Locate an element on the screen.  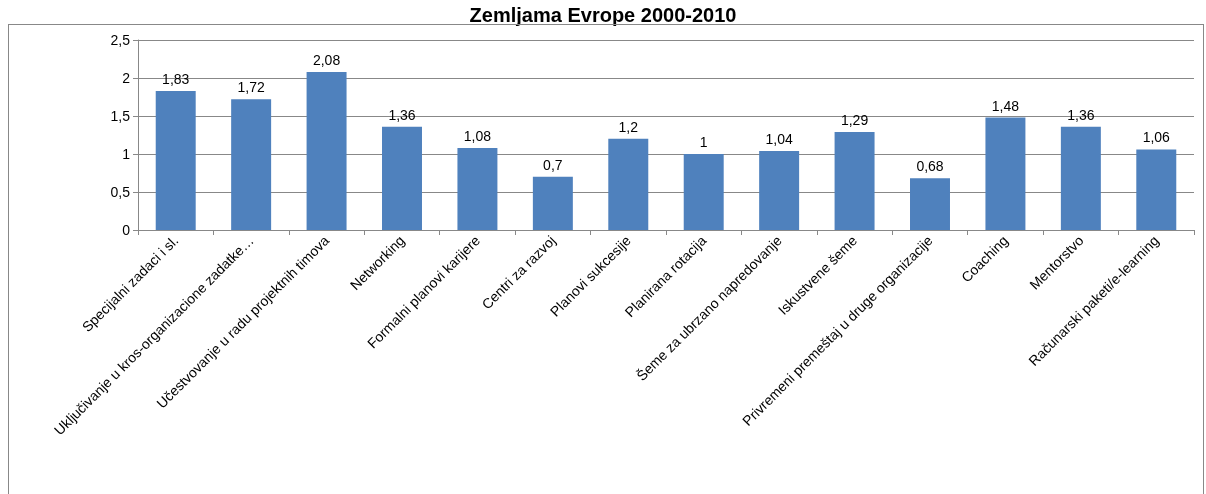
data-label: 0,68 is located at coordinates (930, 166).